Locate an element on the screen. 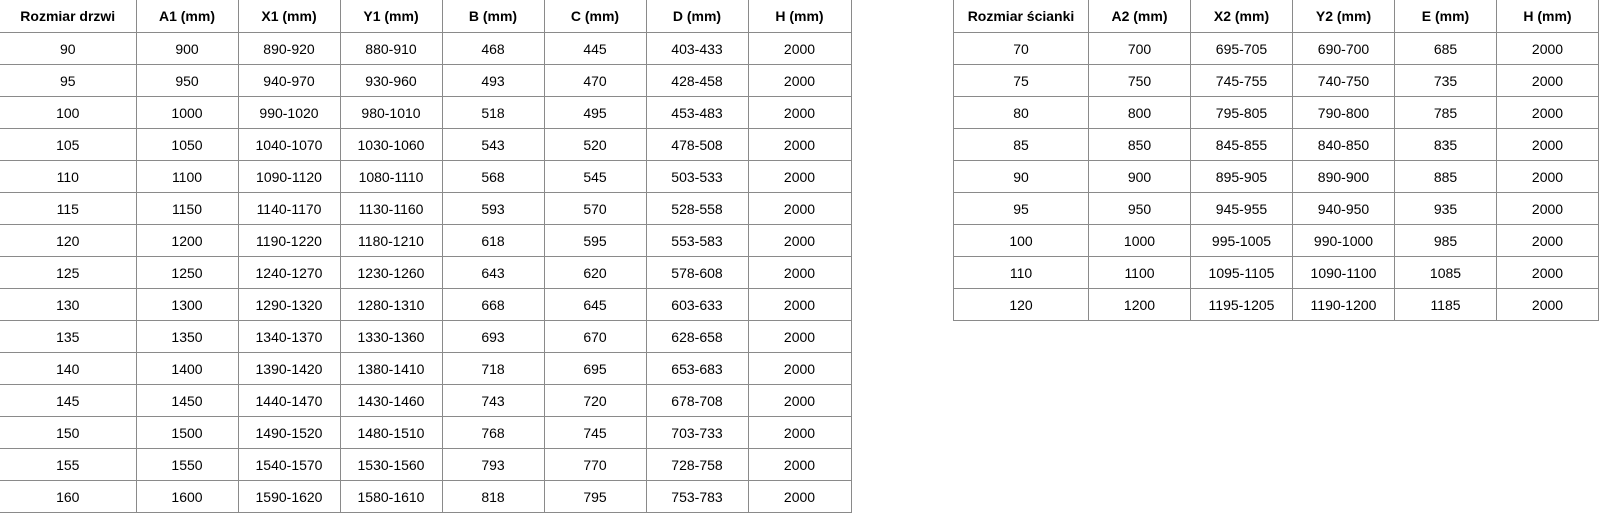 This screenshot has height=514, width=1600. table-cell: 1240-1270 is located at coordinates (289, 272).